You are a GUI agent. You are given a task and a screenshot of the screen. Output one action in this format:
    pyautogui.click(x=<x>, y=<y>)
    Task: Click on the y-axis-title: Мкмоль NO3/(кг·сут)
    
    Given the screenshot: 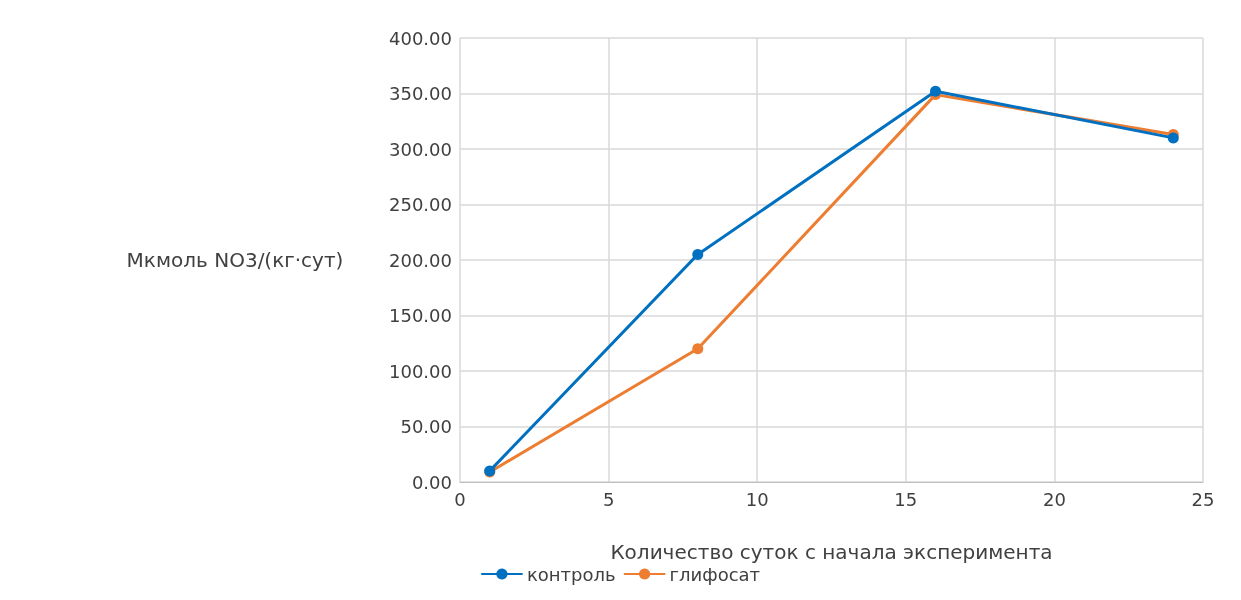 What is the action you would take?
    pyautogui.click(x=235, y=260)
    